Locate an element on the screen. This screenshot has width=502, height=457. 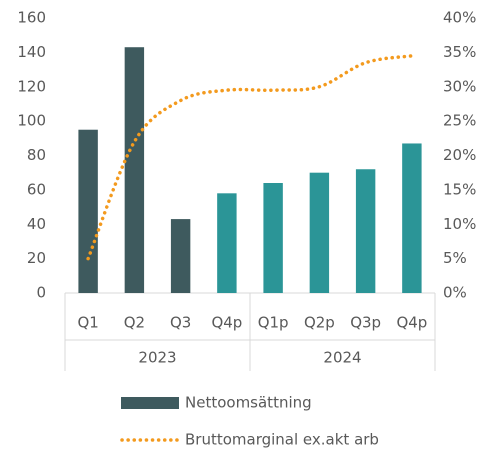
y2-tick-label: 20% is located at coordinates (459, 155).